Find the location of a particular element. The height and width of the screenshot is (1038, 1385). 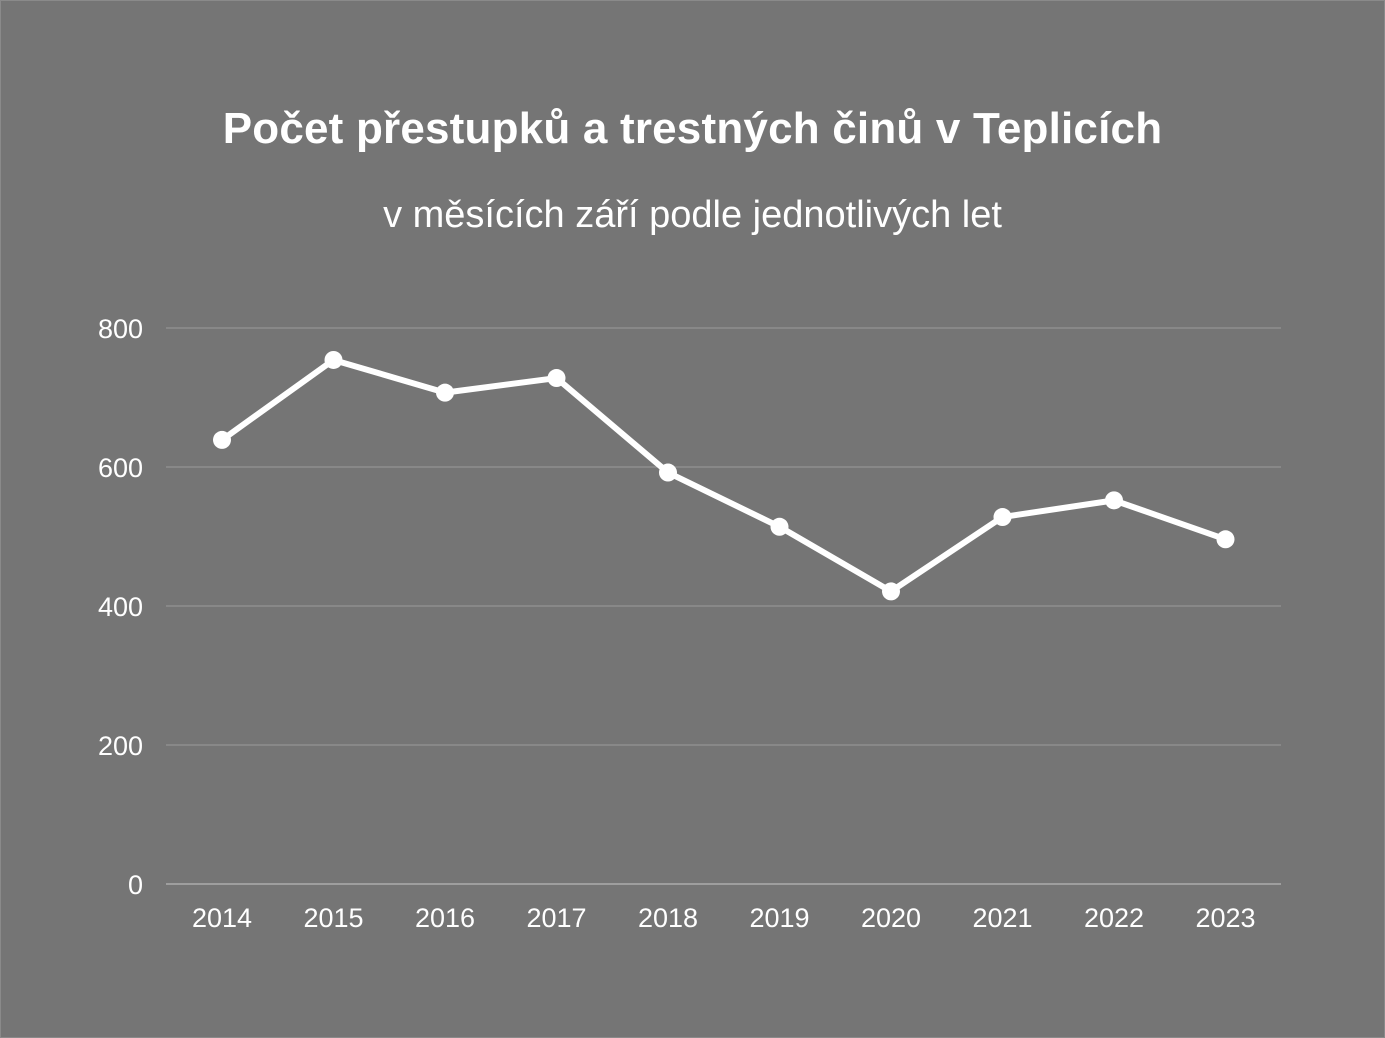

data-point-2017 is located at coordinates (556, 378).